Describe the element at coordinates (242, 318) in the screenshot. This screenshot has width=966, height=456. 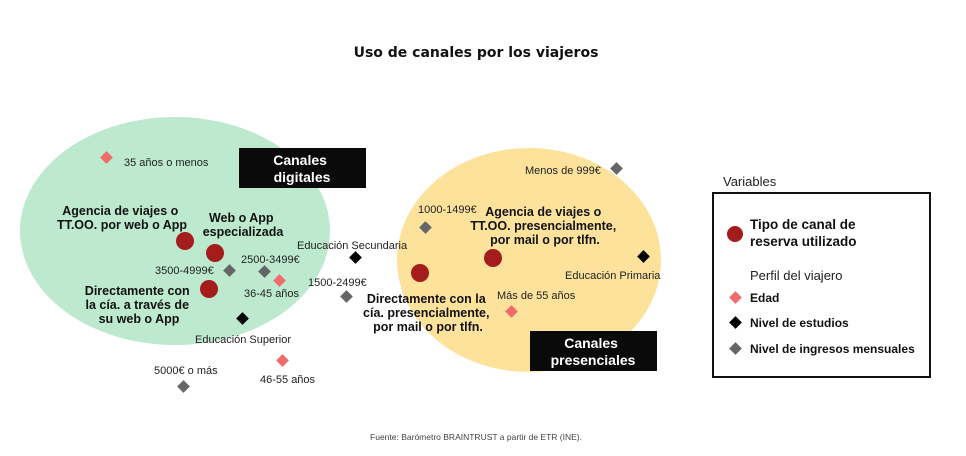
I see `point-estudios-superior` at that location.